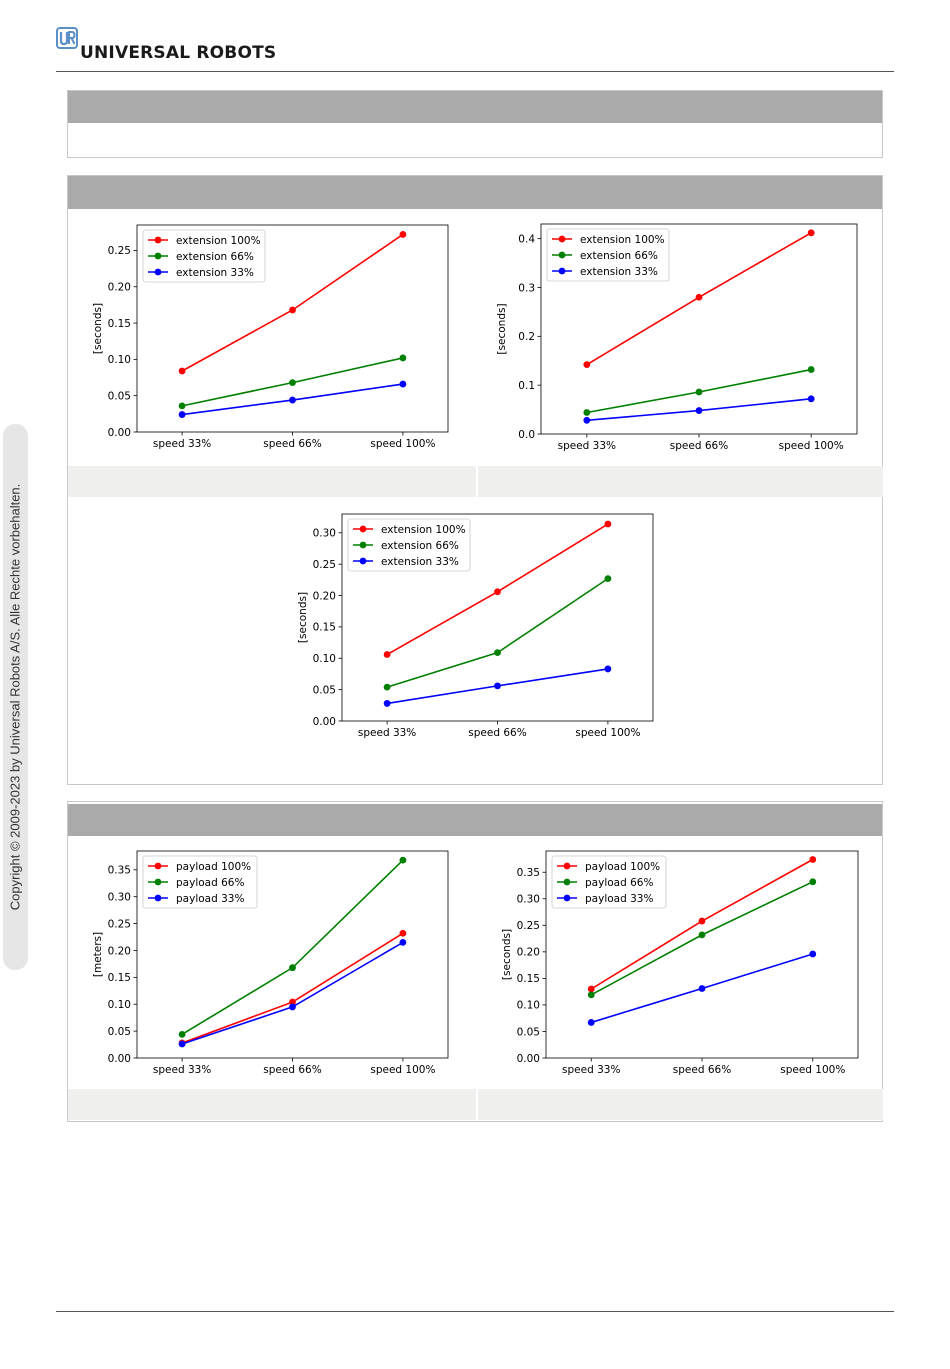 This screenshot has height=1369, width=950. What do you see at coordinates (475, 71) in the screenshot?
I see `header-divider` at bounding box center [475, 71].